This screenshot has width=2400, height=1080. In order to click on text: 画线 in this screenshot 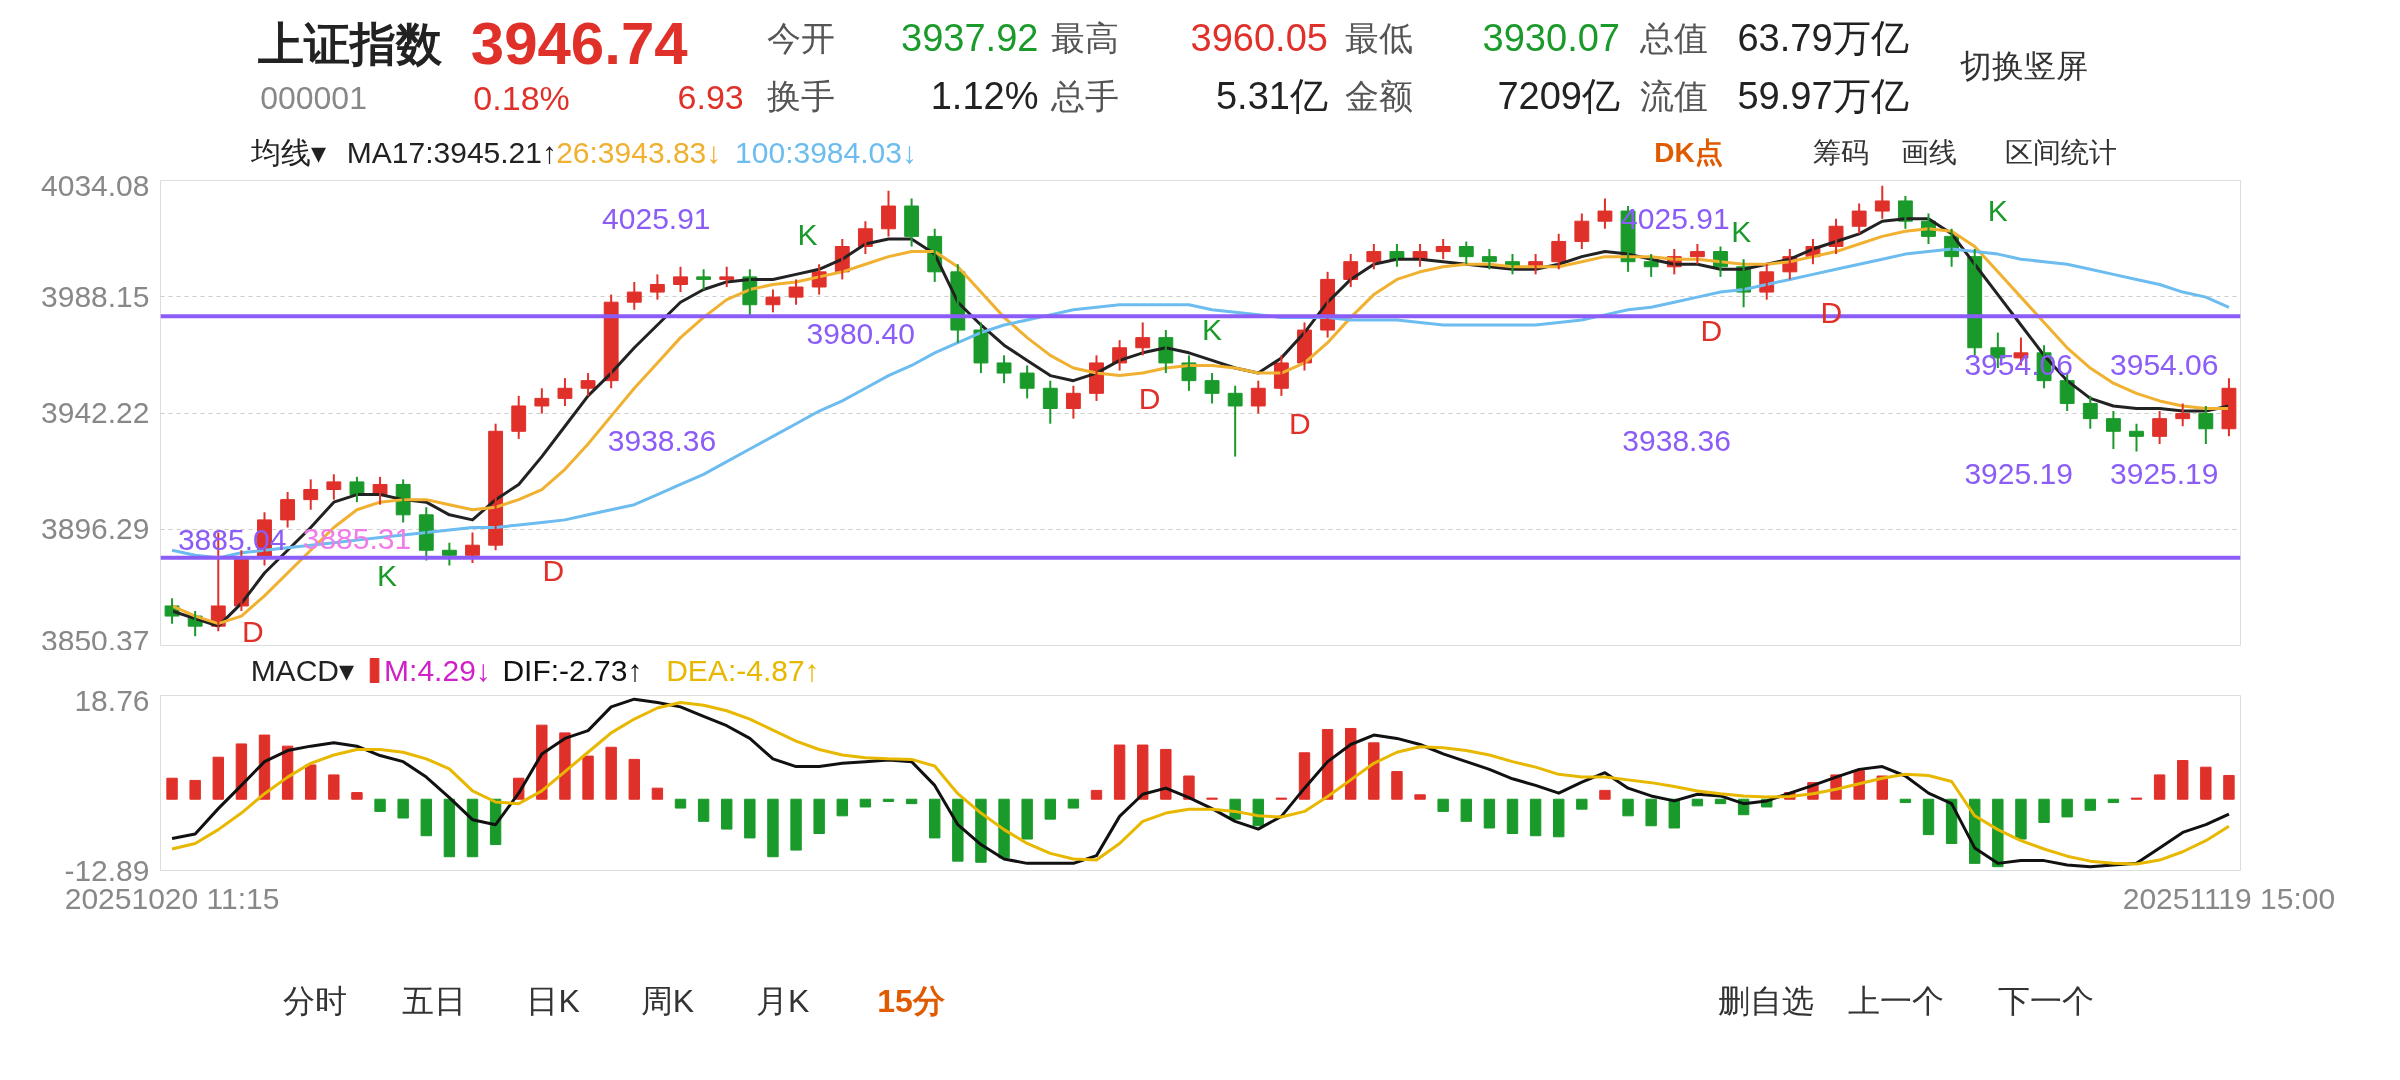, I will do `click(1928, 152)`.